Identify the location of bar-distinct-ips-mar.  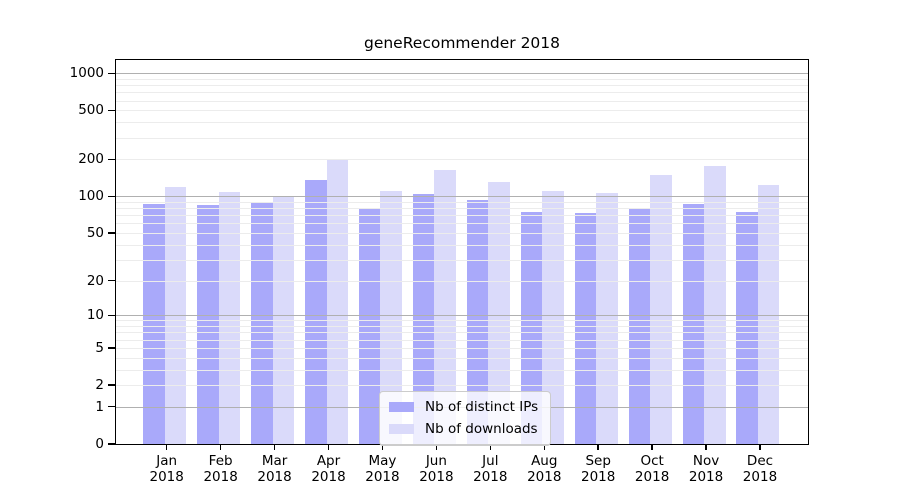
(262, 323).